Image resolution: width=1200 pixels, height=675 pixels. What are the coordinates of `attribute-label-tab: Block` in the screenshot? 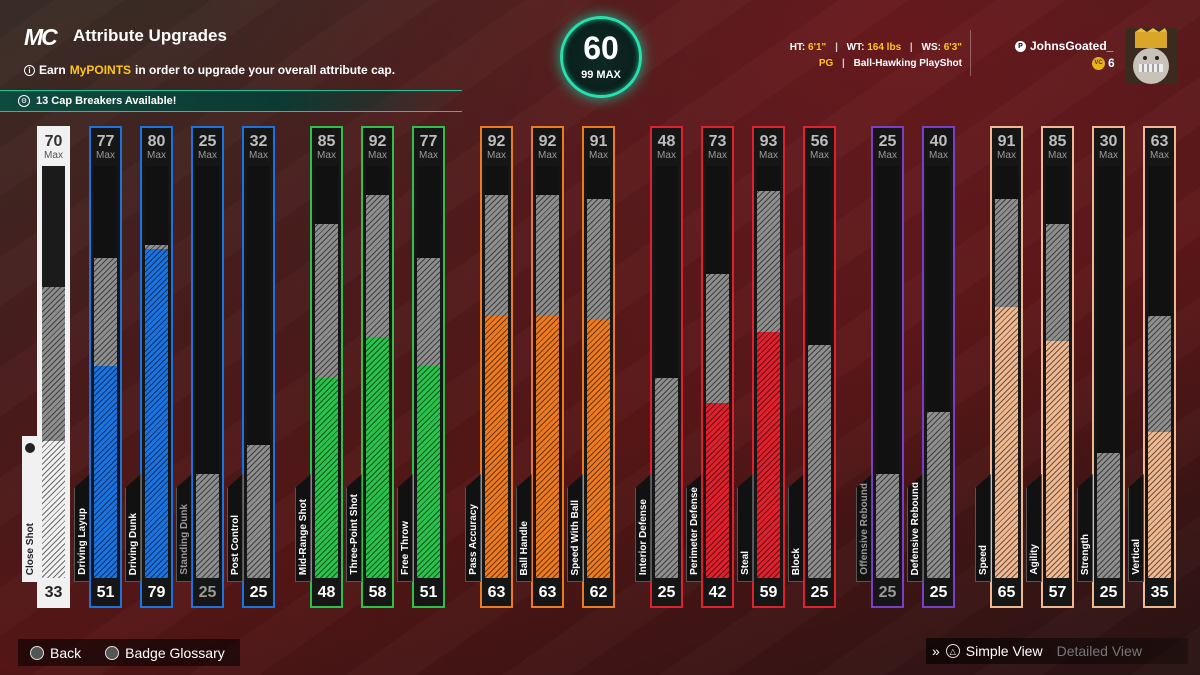 It's located at (796, 528).